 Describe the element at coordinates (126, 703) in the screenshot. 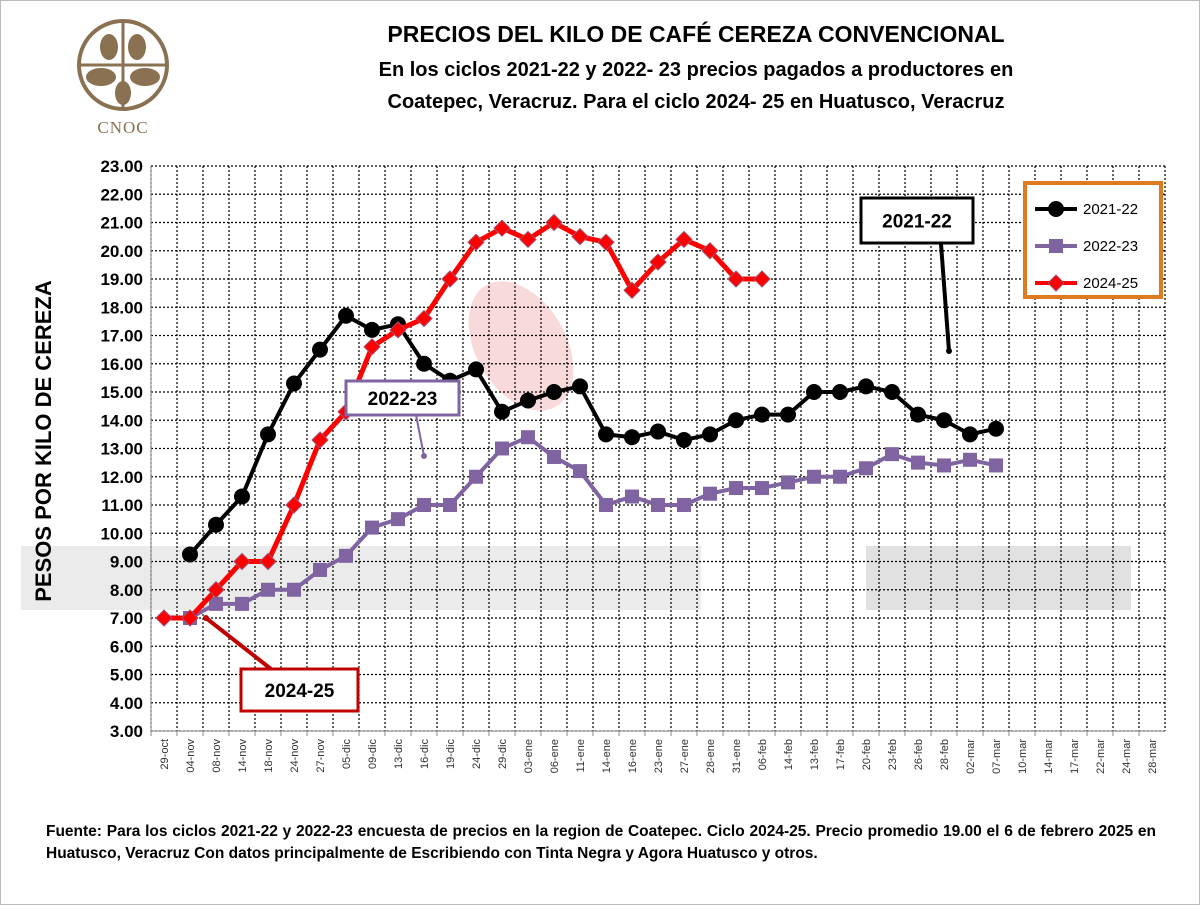

I see `y-tick-label: 4.00` at that location.